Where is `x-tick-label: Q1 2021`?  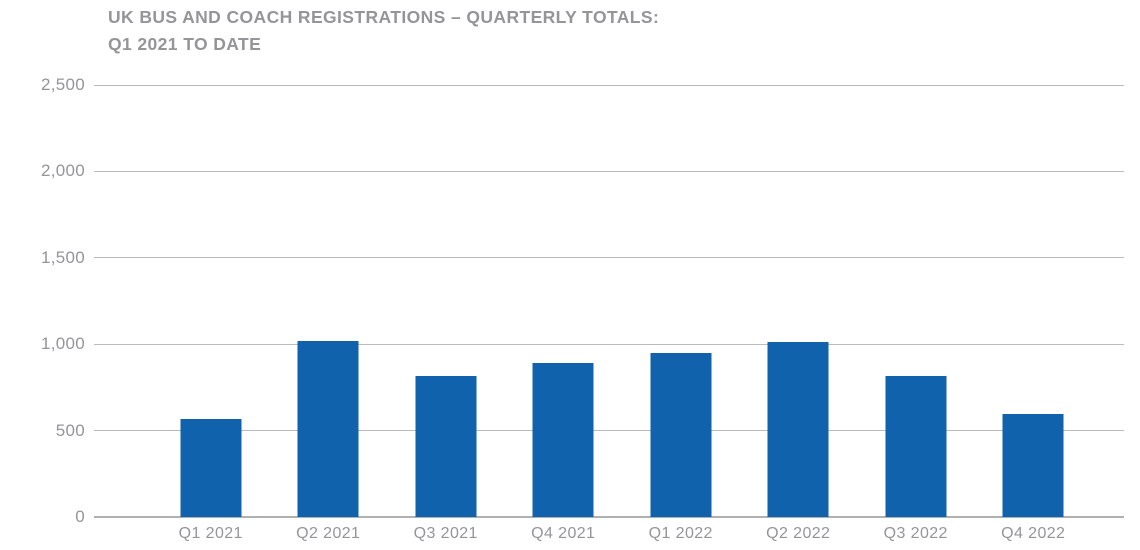
x-tick-label: Q1 2021 is located at coordinates (210, 533).